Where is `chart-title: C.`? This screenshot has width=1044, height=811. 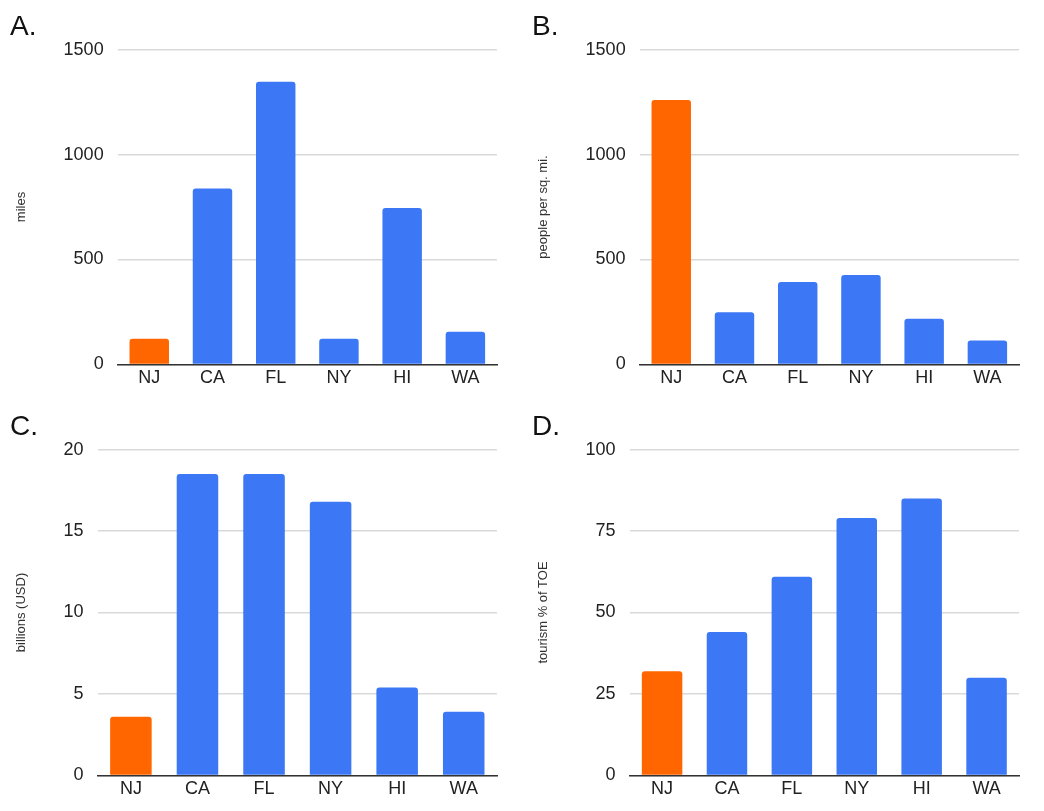 chart-title: C. is located at coordinates (24, 425).